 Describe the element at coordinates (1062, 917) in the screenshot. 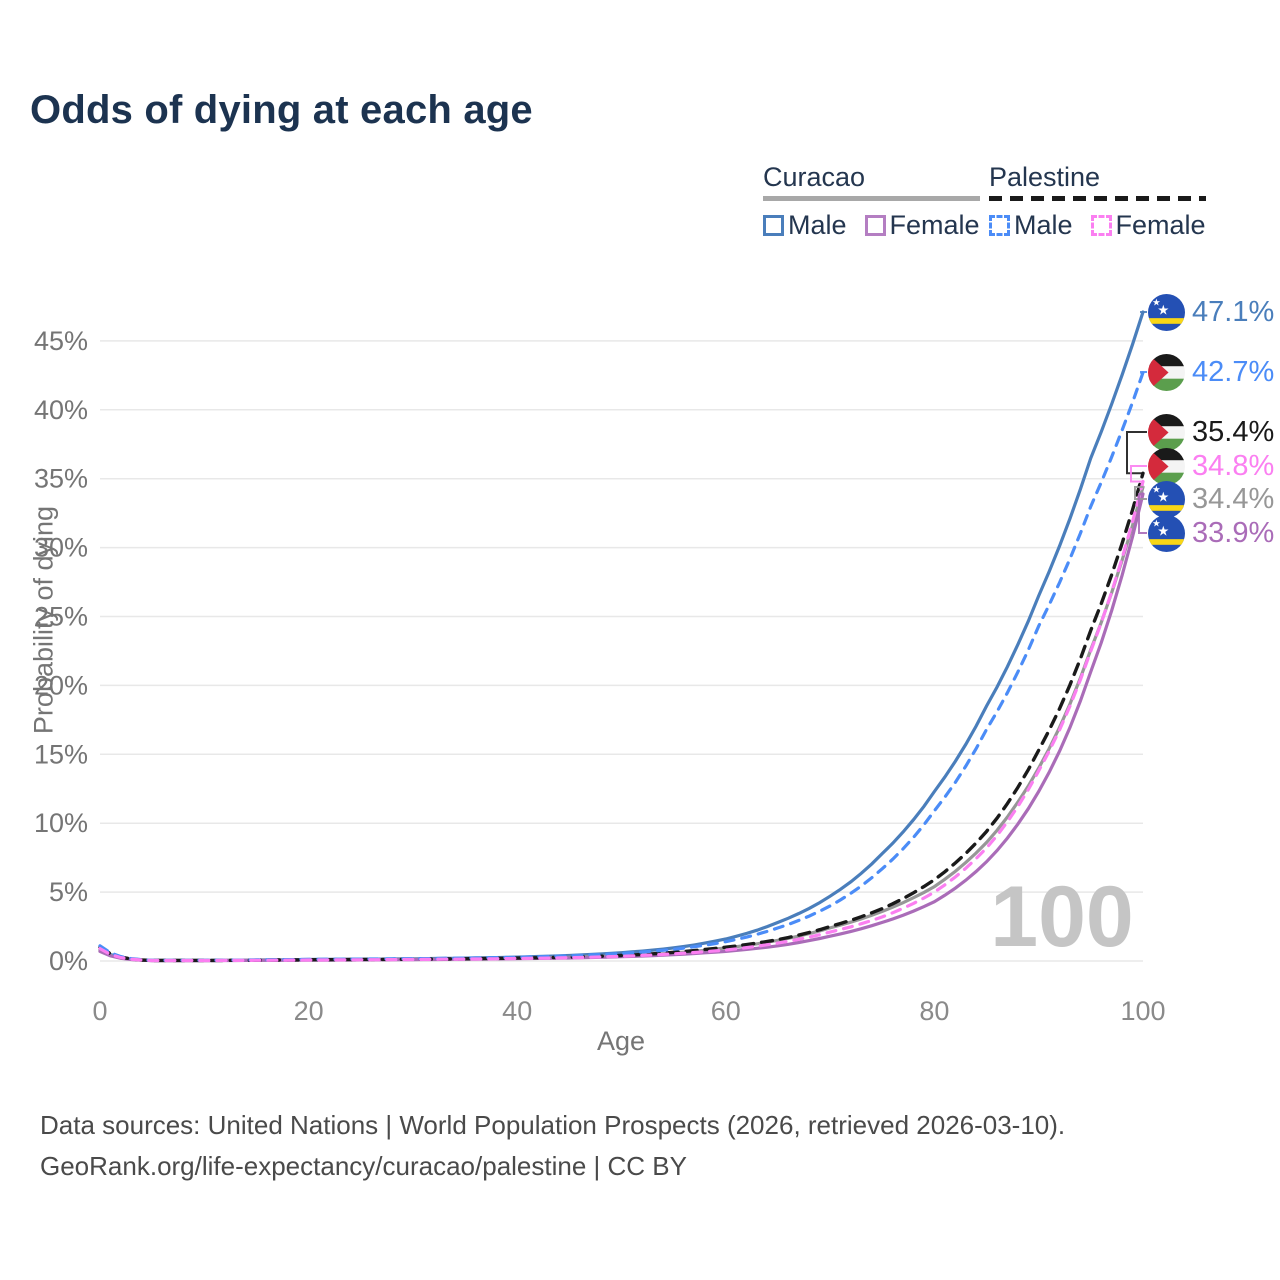

I see `hovered-age-watermark: 100` at that location.